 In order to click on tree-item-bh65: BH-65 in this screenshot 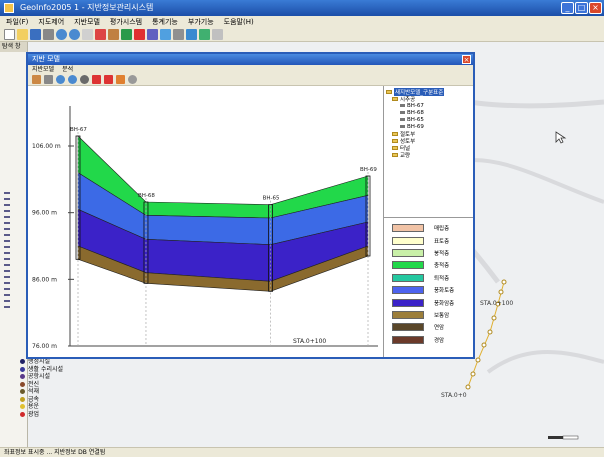, I will do `click(428, 119)`.